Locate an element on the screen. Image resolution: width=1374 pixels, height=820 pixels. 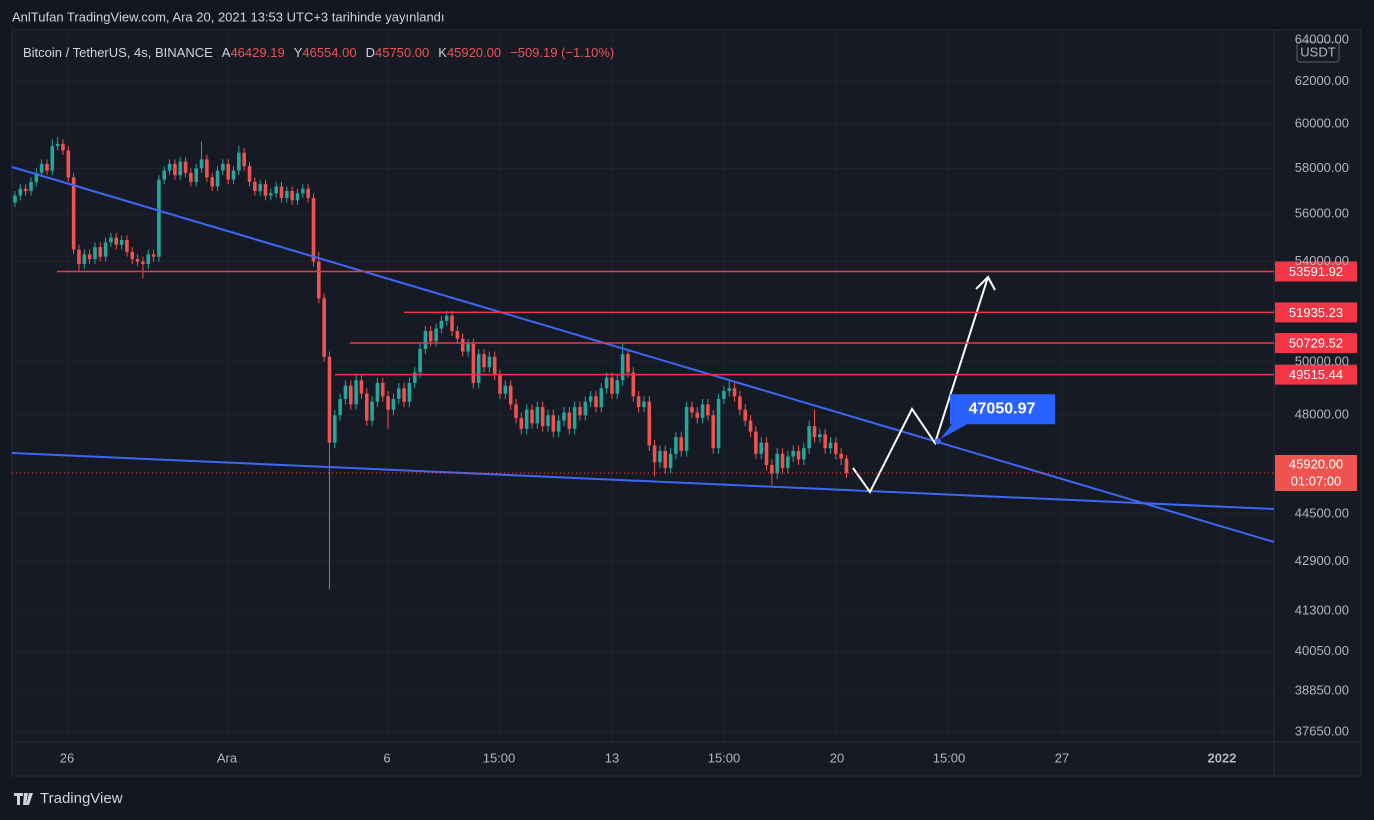
target-point is located at coordinates (938, 441).